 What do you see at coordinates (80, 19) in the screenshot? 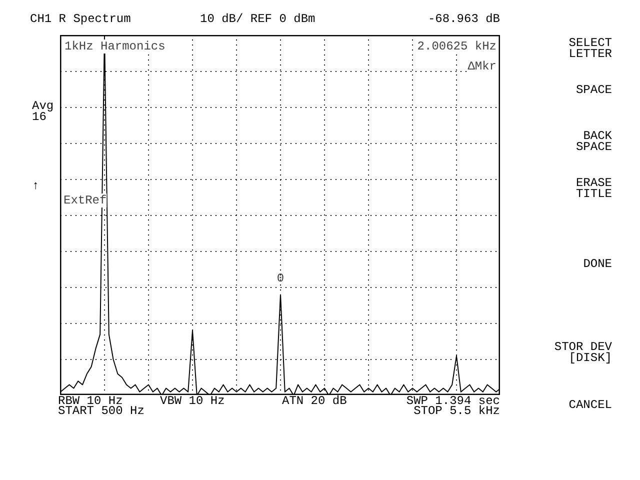
I see `chart-title: CH1 R Spectrum` at bounding box center [80, 19].